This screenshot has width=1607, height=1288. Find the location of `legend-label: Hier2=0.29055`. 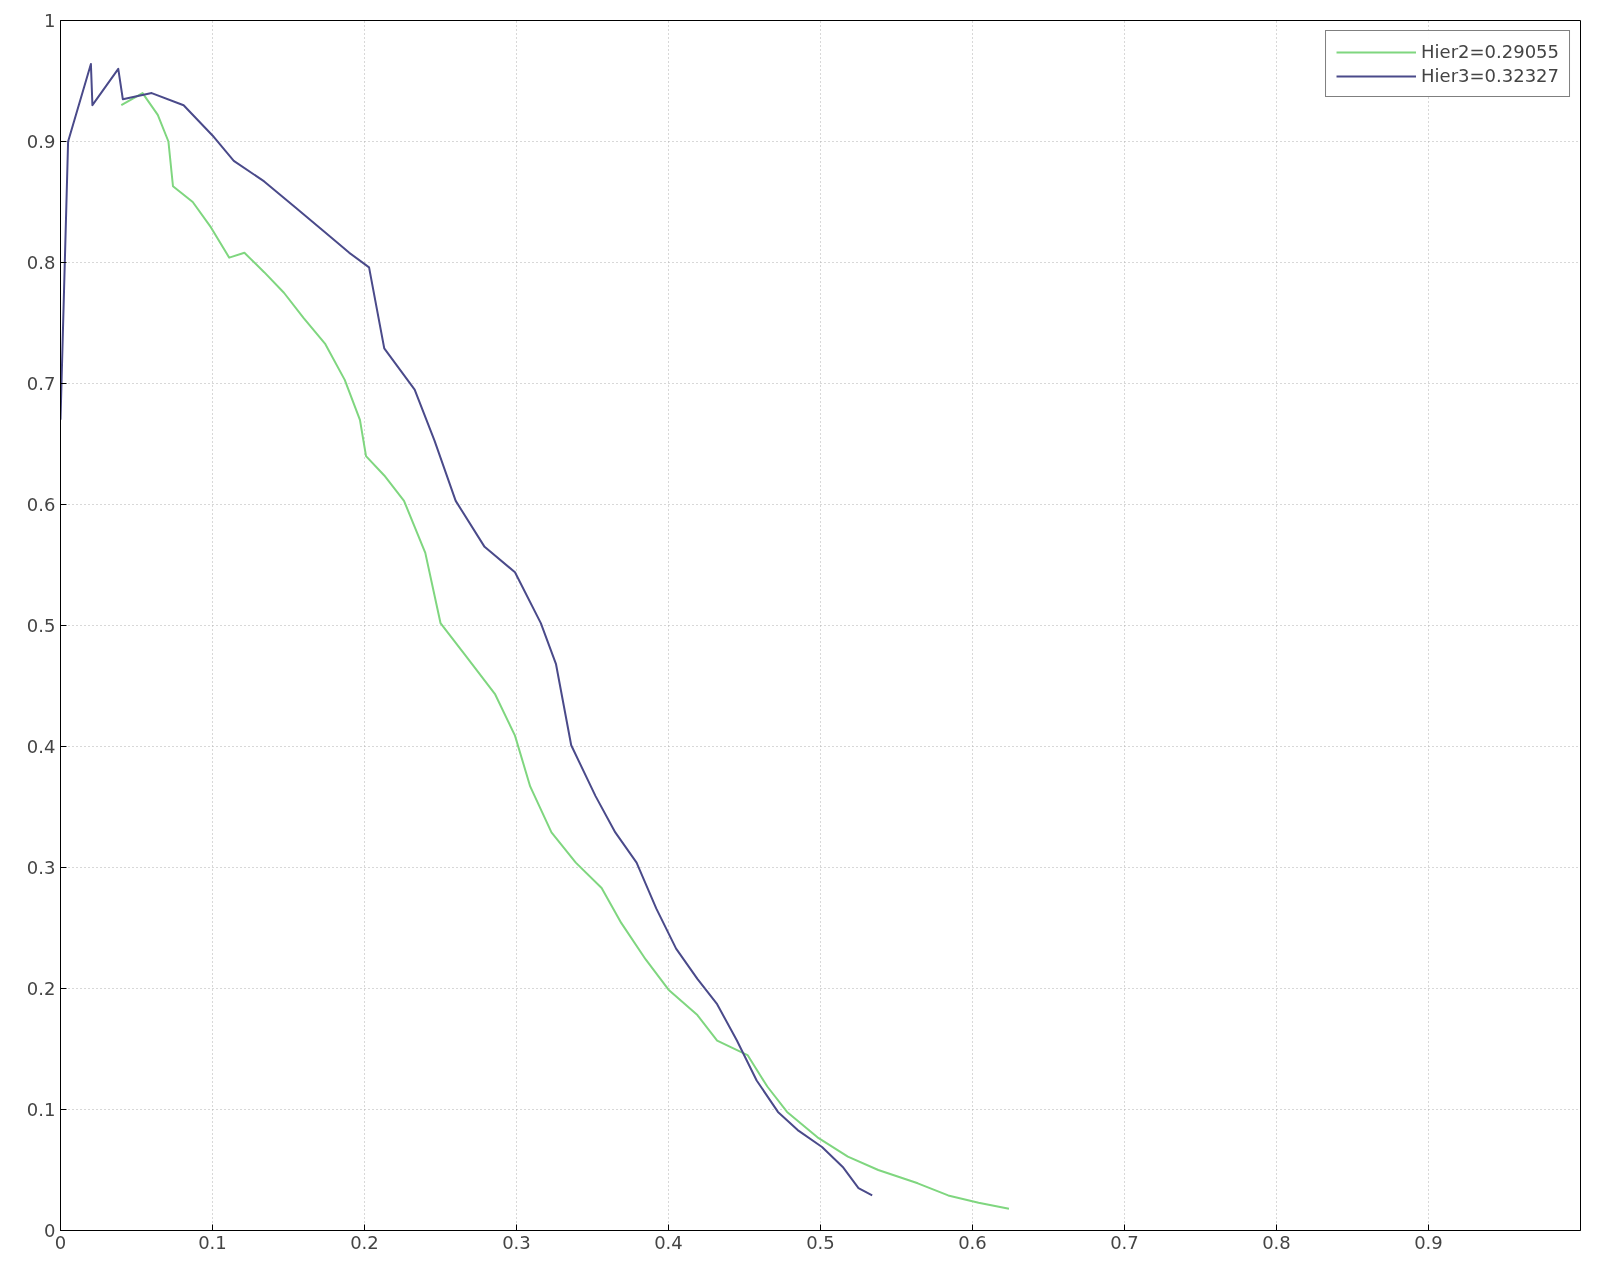

legend-label: Hier2=0.29055 is located at coordinates (1490, 51).